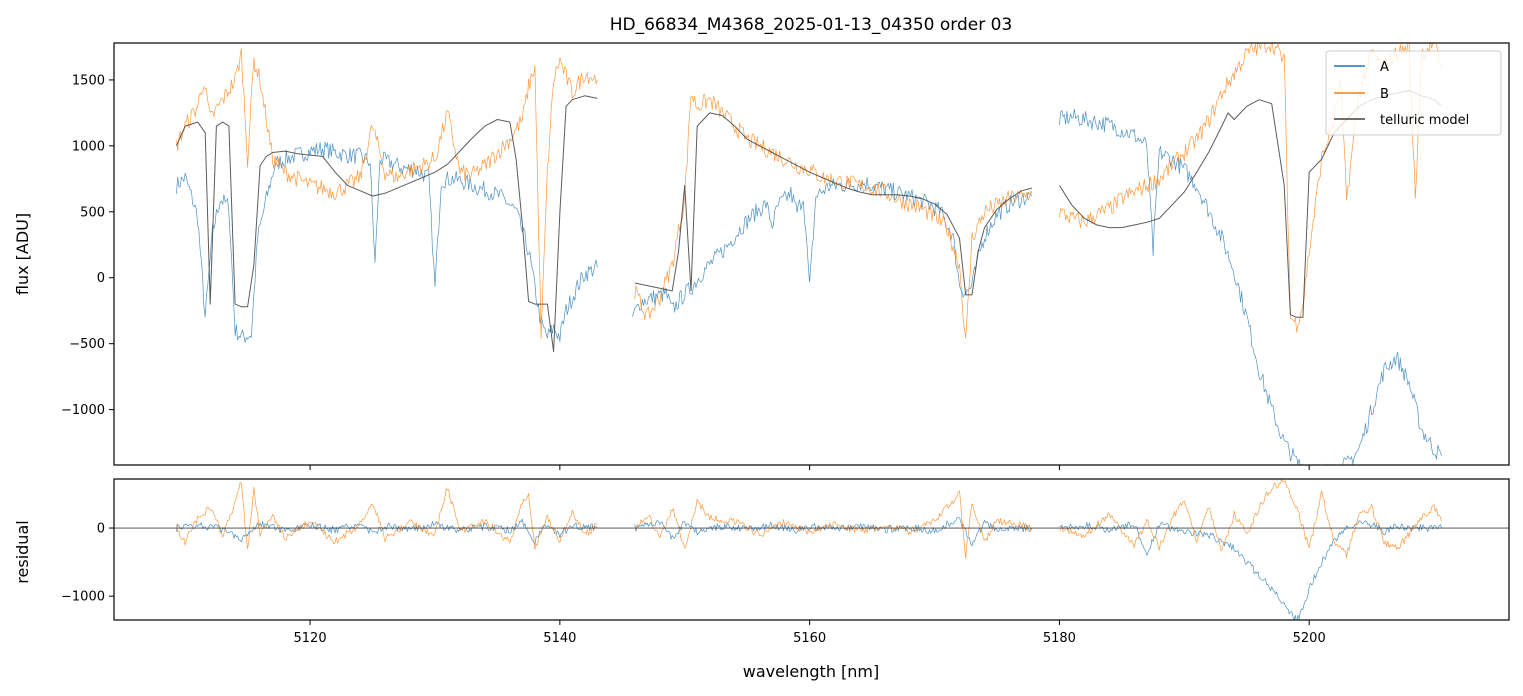  Describe the element at coordinates (83, 597) in the screenshot. I see `residual-ytick-label: −1000` at that location.